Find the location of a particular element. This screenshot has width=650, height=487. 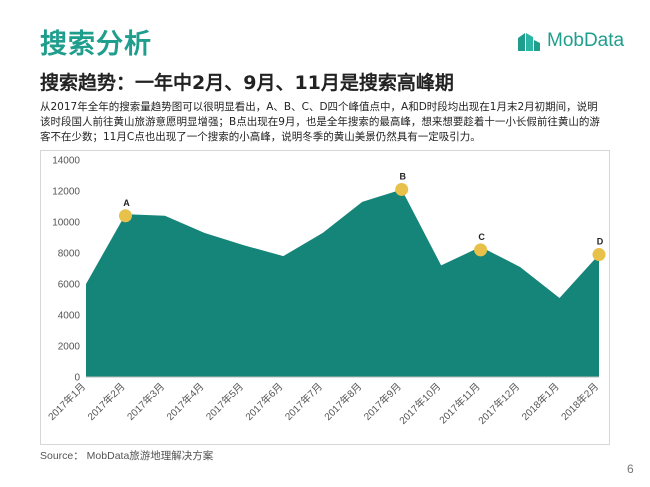

x-tick-label: 2017年9月 is located at coordinates (382, 401).